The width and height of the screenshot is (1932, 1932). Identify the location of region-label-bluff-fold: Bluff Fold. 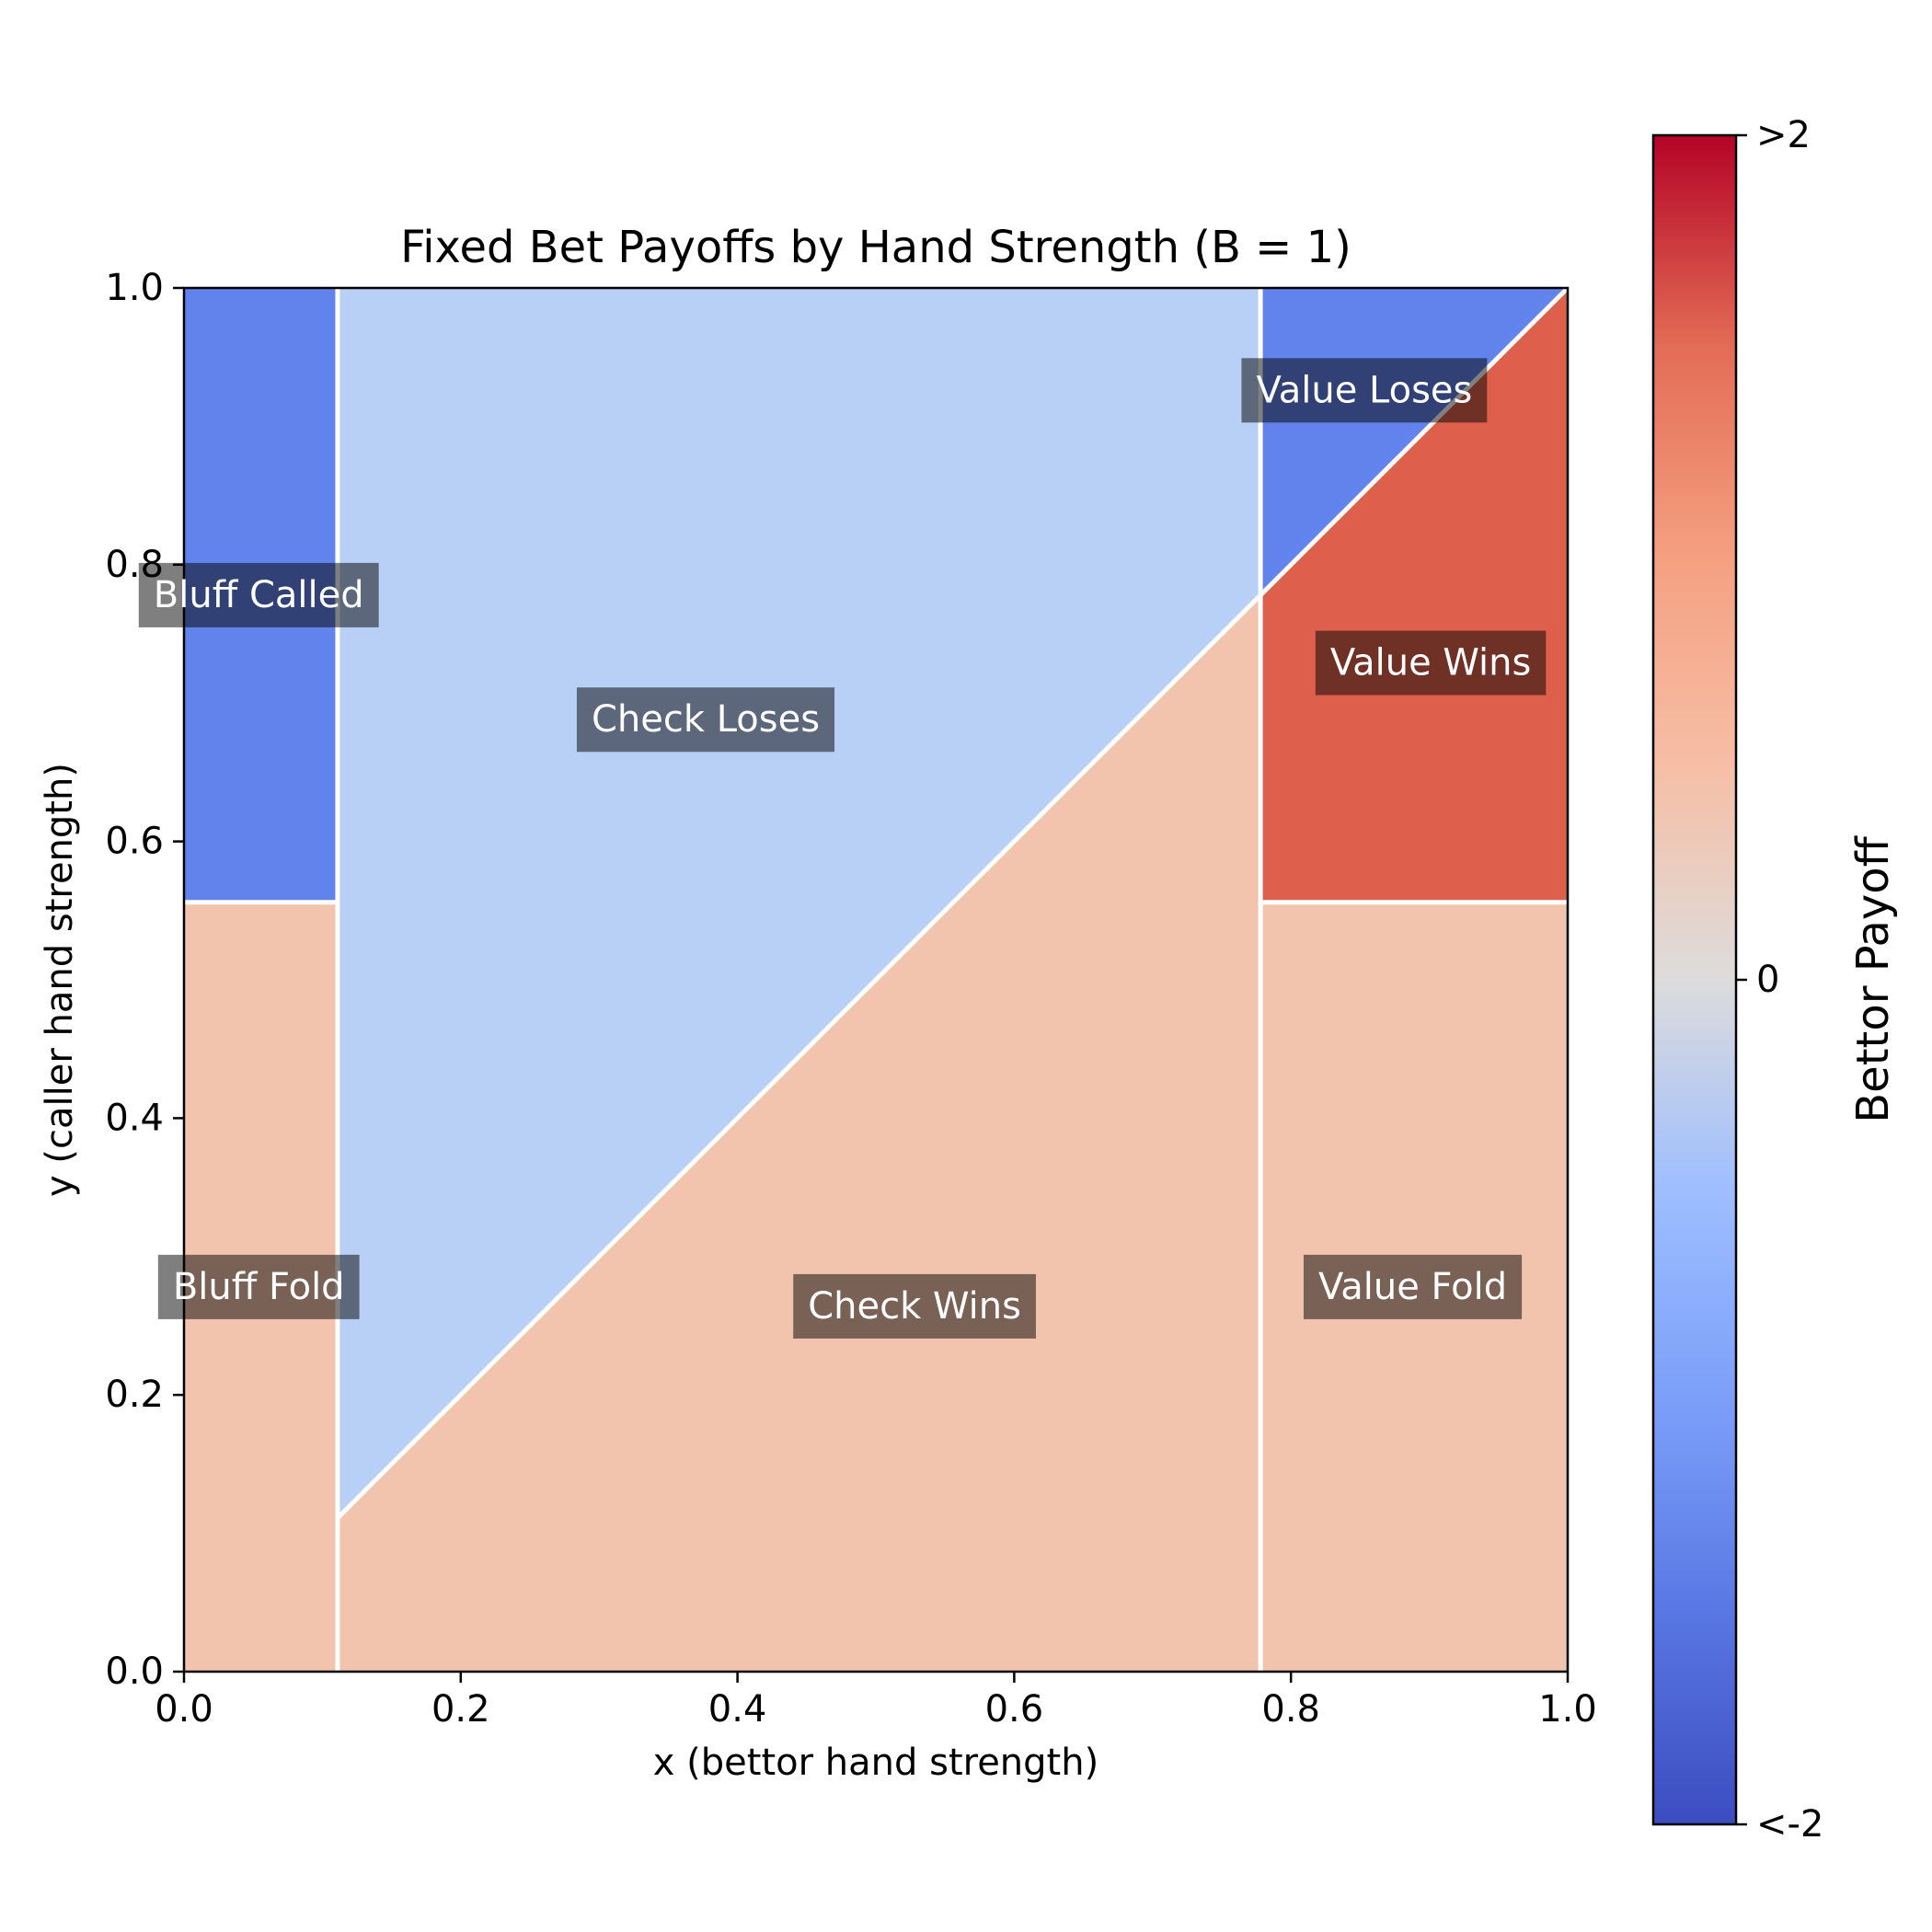
(258, 1286).